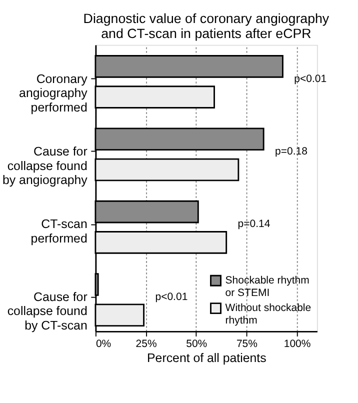 The height and width of the screenshot is (403, 358). Describe the element at coordinates (297, 344) in the screenshot. I see `x-tick-label: 100%` at that location.